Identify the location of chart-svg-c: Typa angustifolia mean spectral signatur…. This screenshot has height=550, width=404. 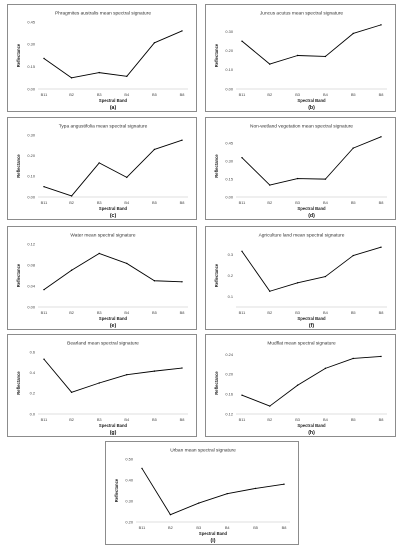
(102, 171).